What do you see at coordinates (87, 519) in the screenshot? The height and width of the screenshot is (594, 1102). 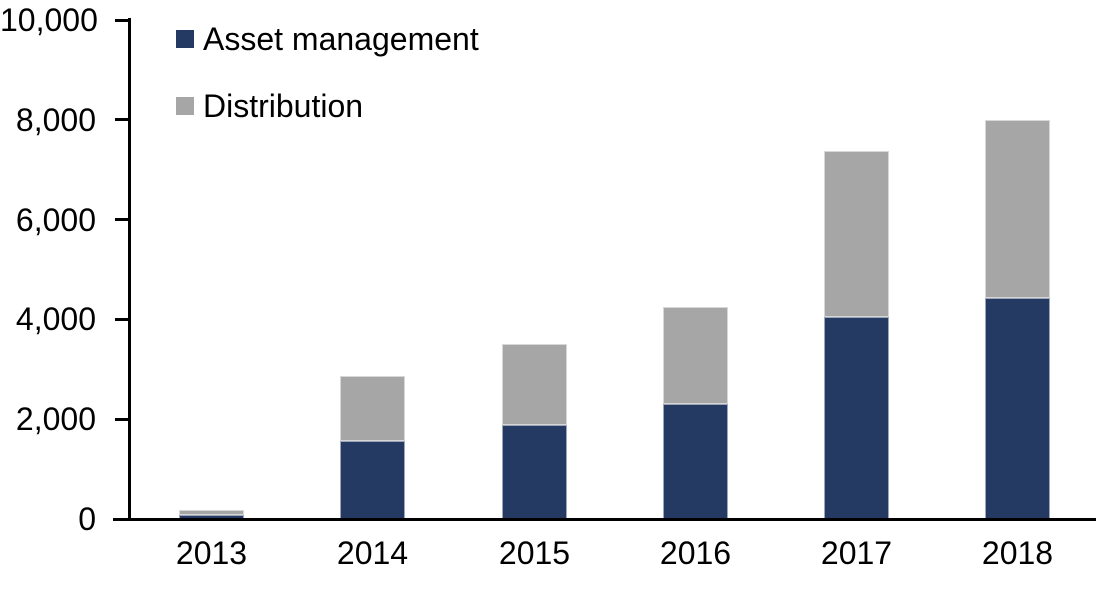 I see `y-tick-label: 0` at bounding box center [87, 519].